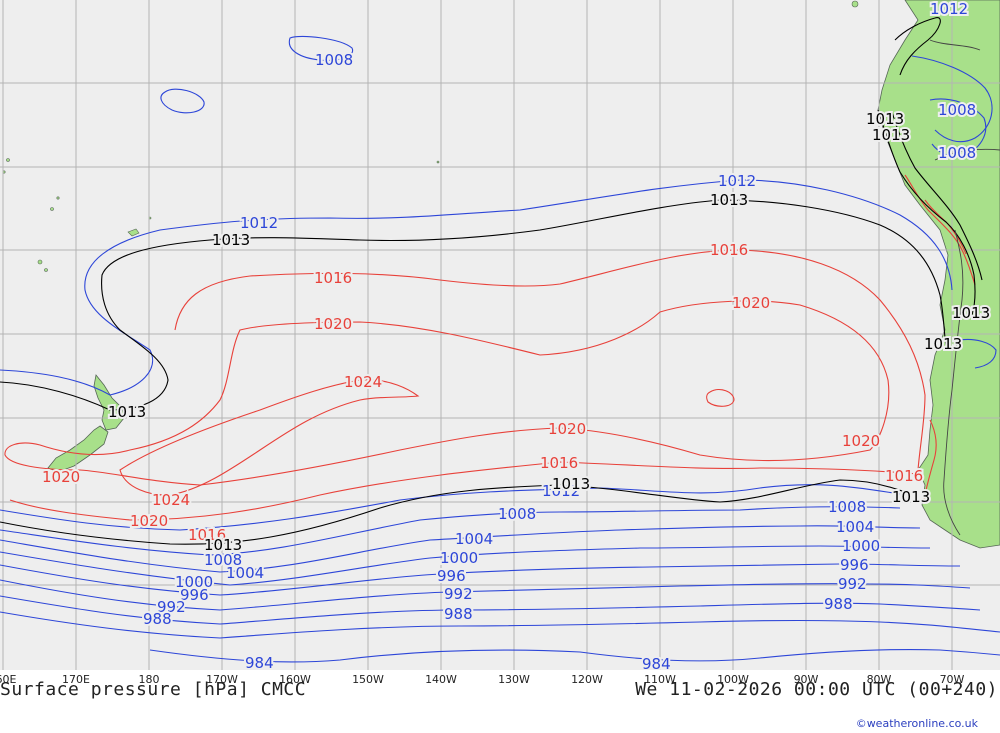 This screenshot has height=733, width=1000. Describe the element at coordinates (78, 449) in the screenshot. I see `nz-south-island` at that location.